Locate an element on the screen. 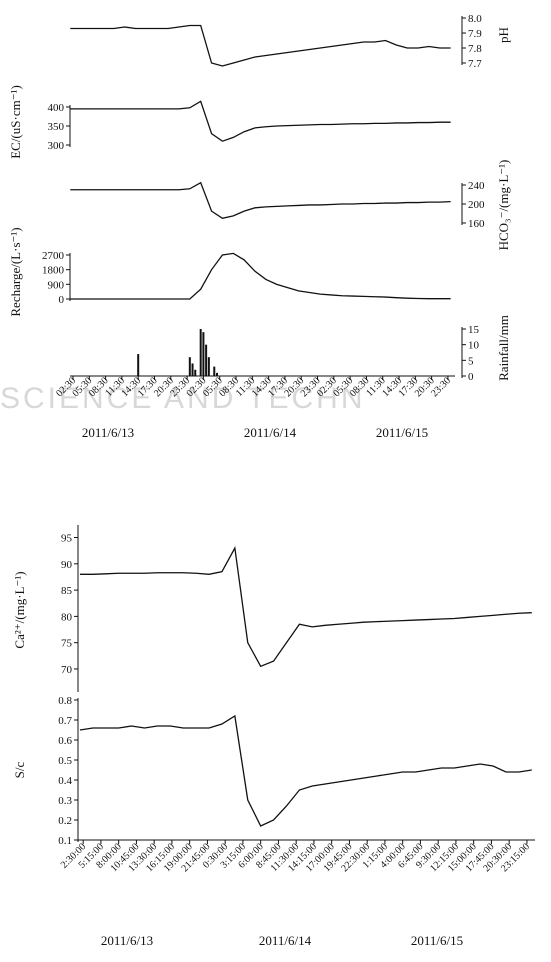  y-tick-label: 0.2 is located at coordinates (65, 821).